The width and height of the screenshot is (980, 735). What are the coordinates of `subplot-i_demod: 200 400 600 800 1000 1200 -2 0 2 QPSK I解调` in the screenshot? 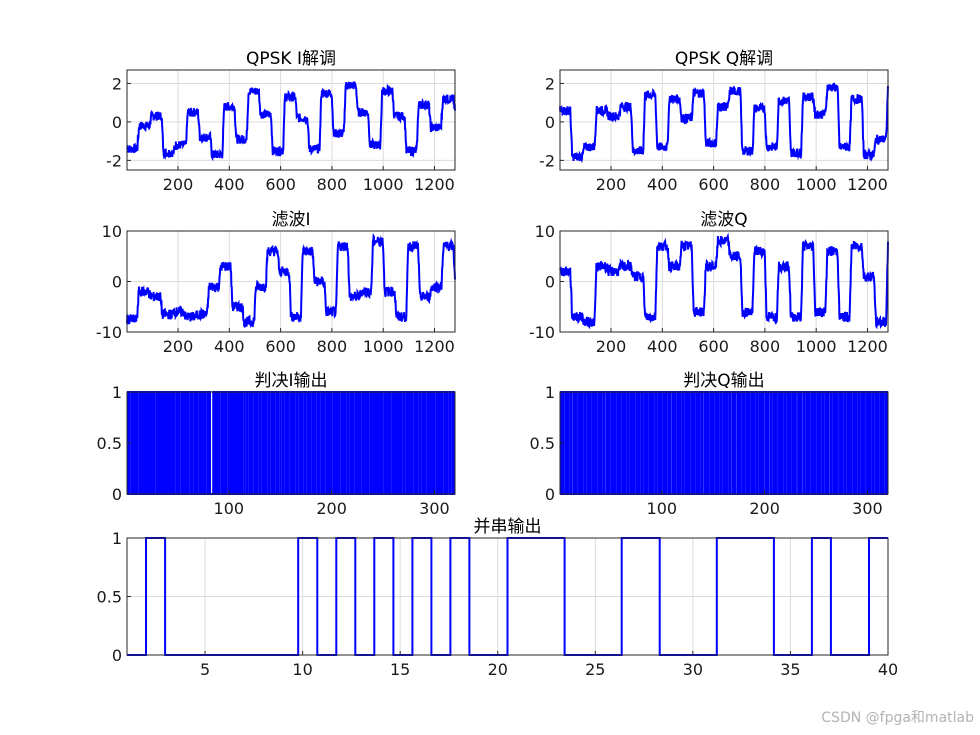 It's located at (281, 121).